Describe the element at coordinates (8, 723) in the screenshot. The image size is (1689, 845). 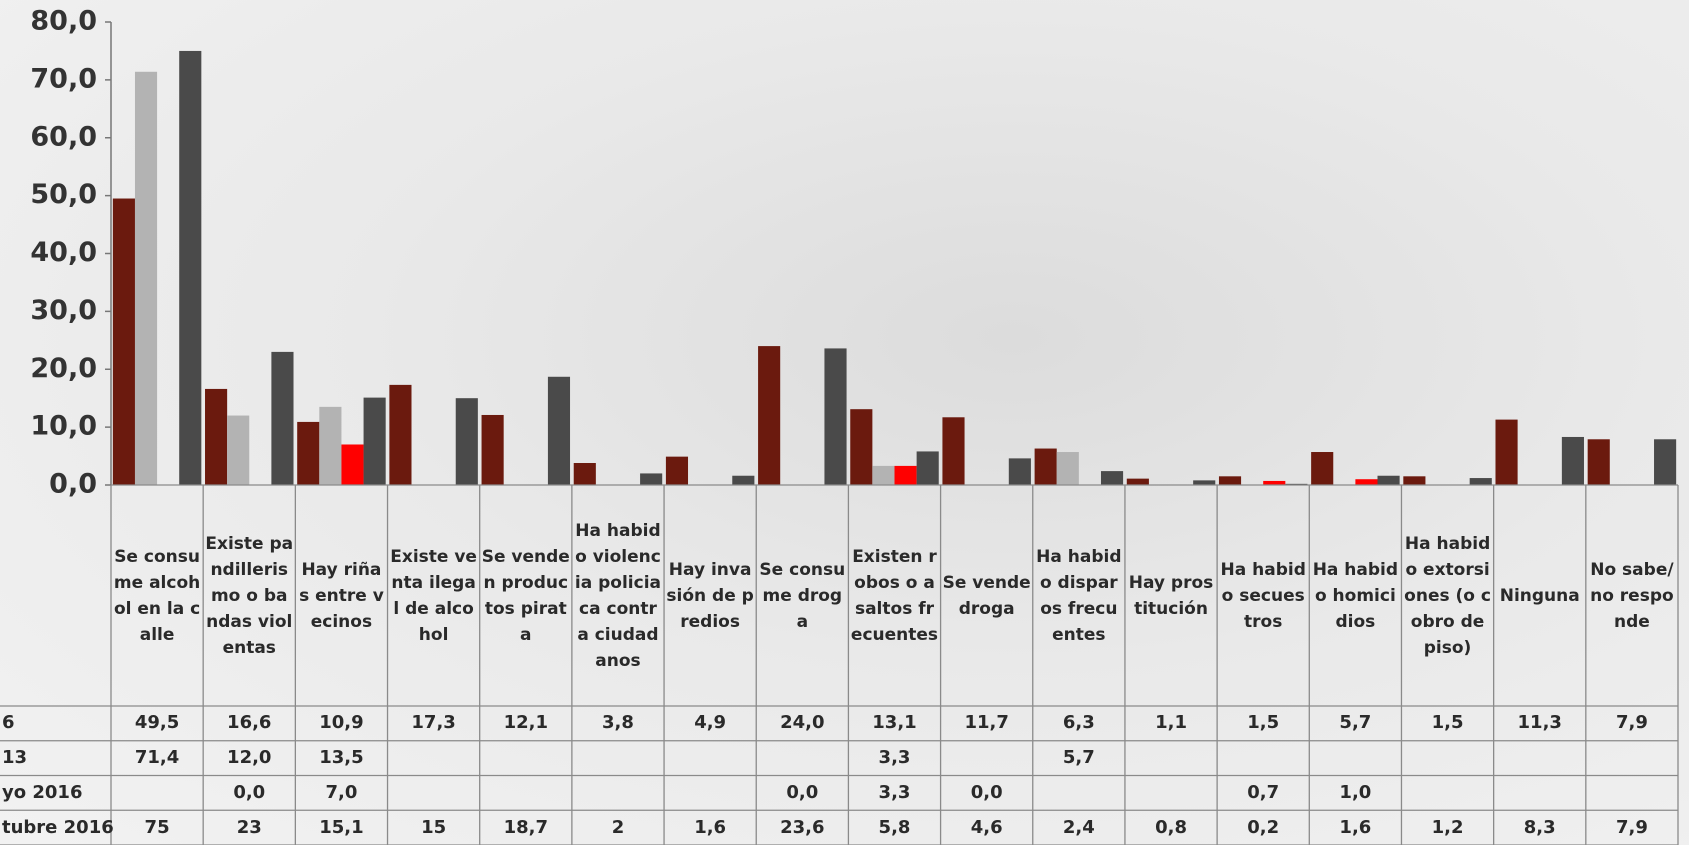
I see `legend-label: 6` at that location.